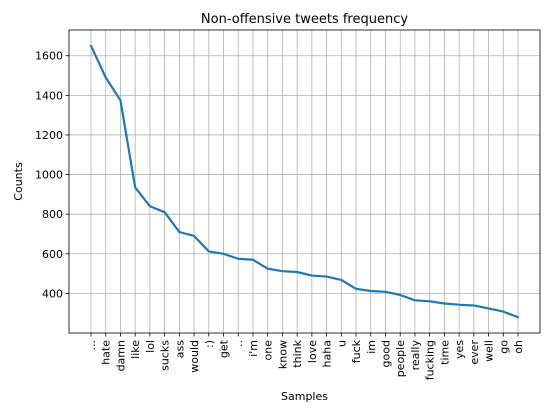 The width and height of the screenshot is (555, 416). What do you see at coordinates (304, 396) in the screenshot?
I see `x-axis-title: Samples` at bounding box center [304, 396].